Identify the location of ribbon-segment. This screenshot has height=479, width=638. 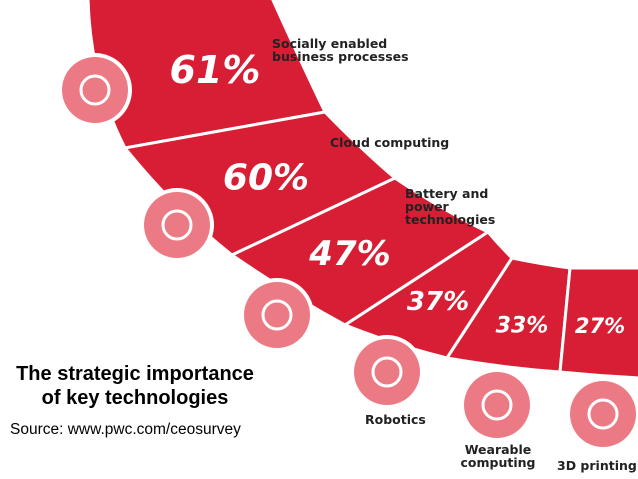
(598, 323).